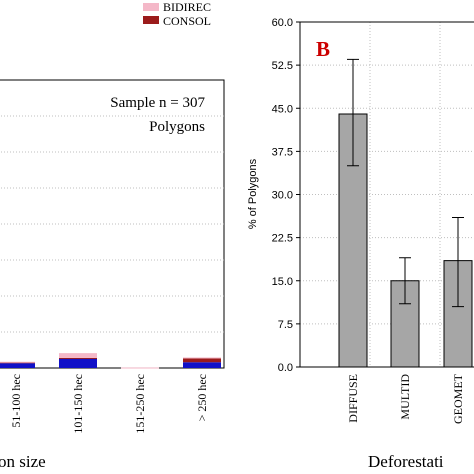 The image size is (474, 474). What do you see at coordinates (405, 183) in the screenshot?
I see `error-bars-b` at bounding box center [405, 183].